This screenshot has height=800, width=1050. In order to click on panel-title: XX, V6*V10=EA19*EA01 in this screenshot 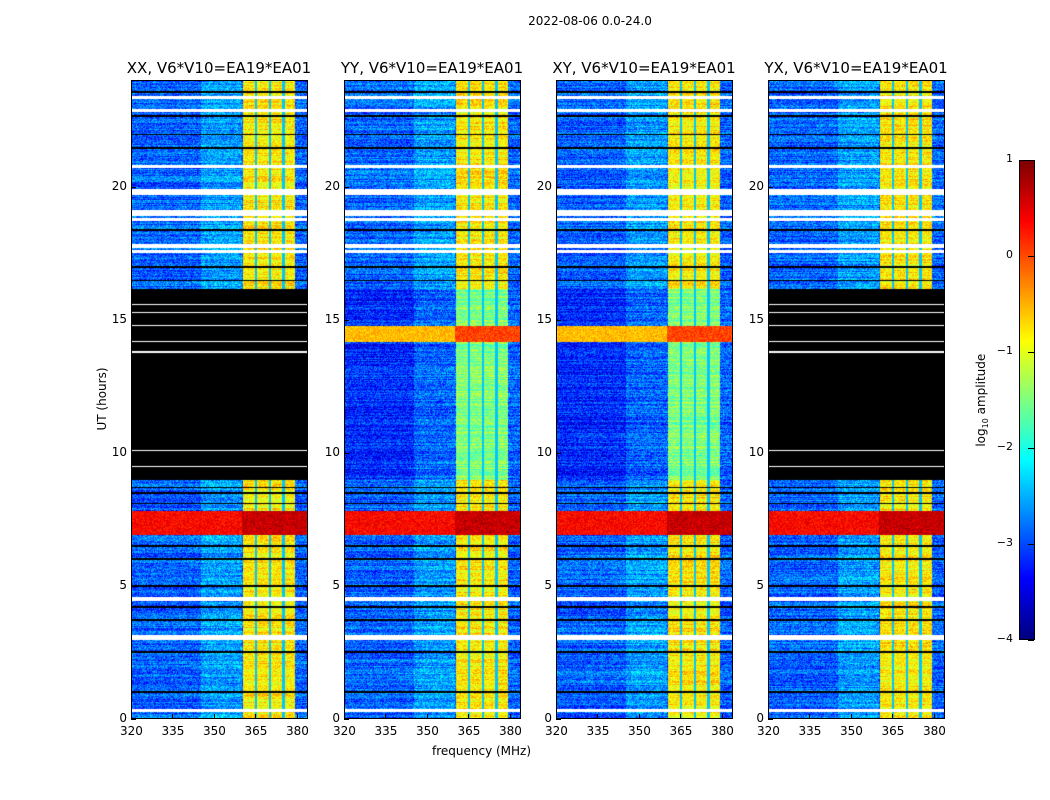, I will do `click(219, 68)`.